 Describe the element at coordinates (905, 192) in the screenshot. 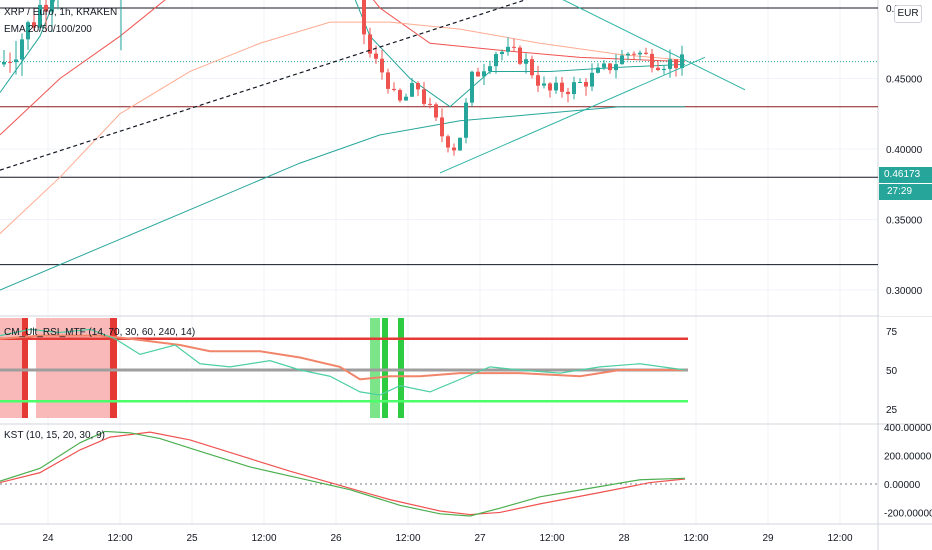

I see `countdown-badge: 27:29` at that location.